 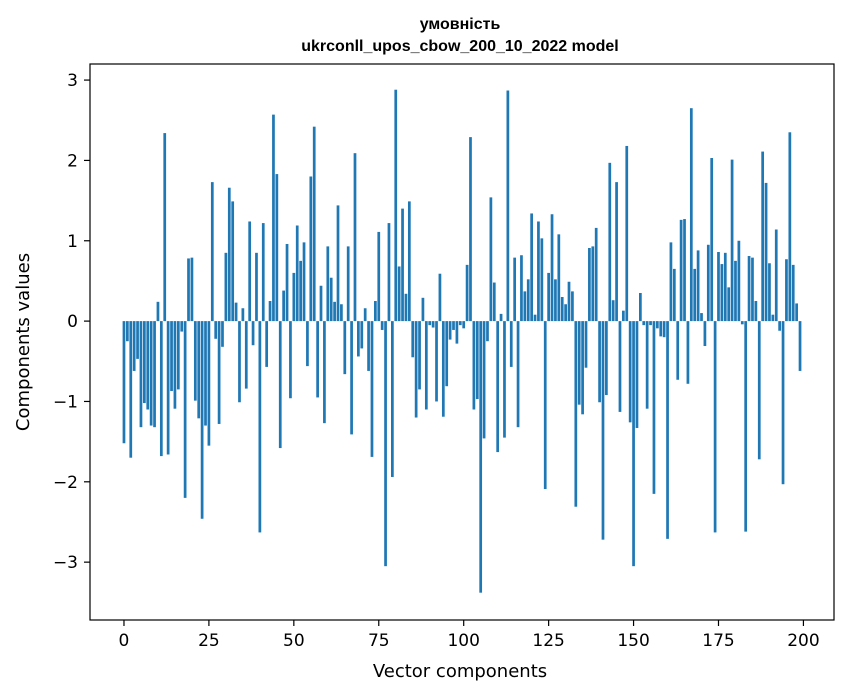 What do you see at coordinates (294, 641) in the screenshot?
I see `x-tick-label: 50` at bounding box center [294, 641].